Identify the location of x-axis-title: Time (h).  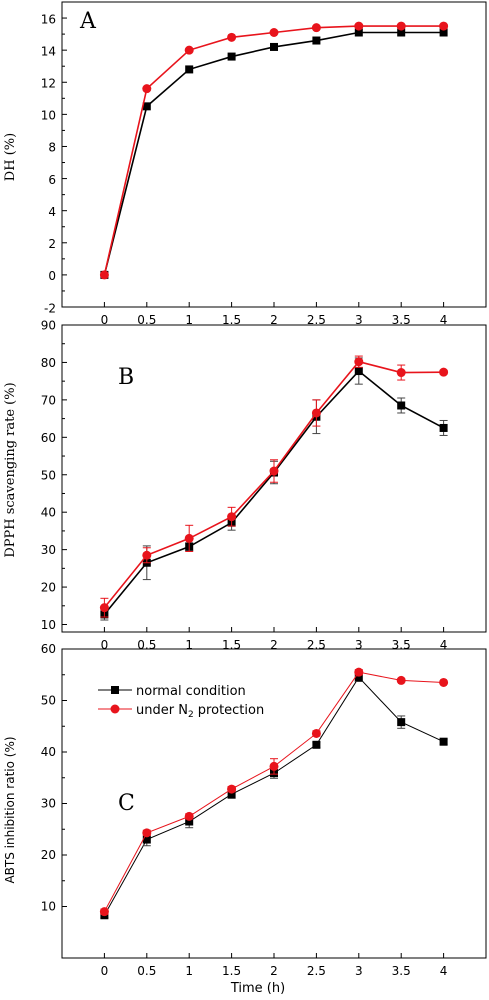
(257, 988).